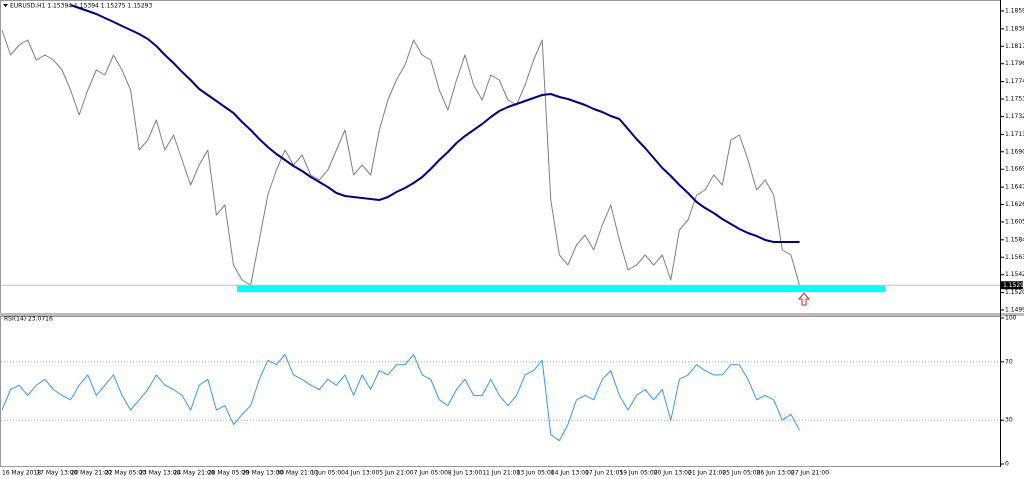 This screenshot has width=1024, height=479. Describe the element at coordinates (400, 398) in the screenshot. I see `series-line` at that location.